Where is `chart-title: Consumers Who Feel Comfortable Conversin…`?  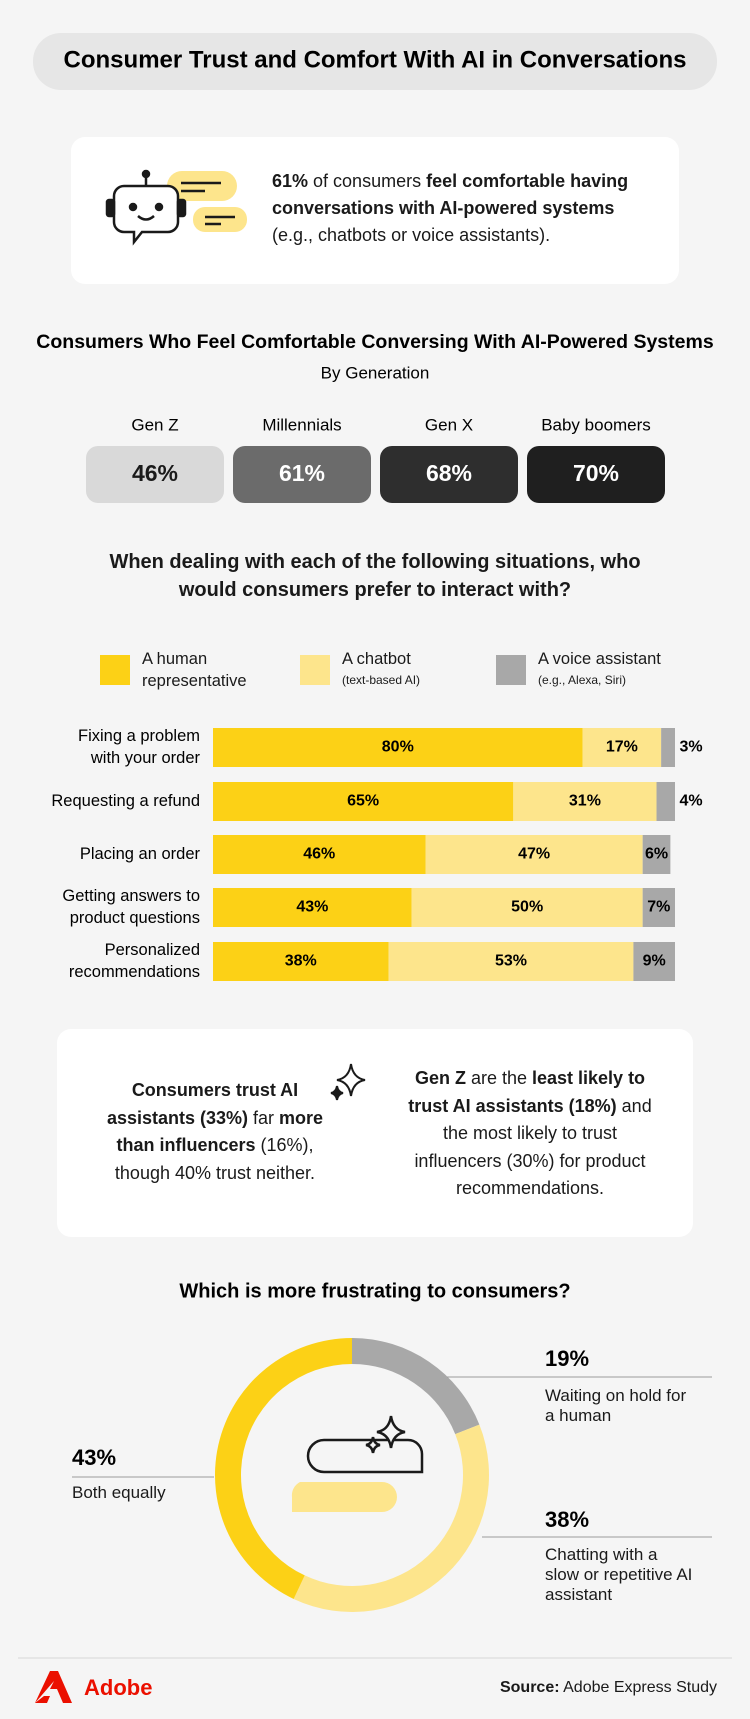 chart-title: Consumers Who Feel Comfortable Conversin… is located at coordinates (375, 342).